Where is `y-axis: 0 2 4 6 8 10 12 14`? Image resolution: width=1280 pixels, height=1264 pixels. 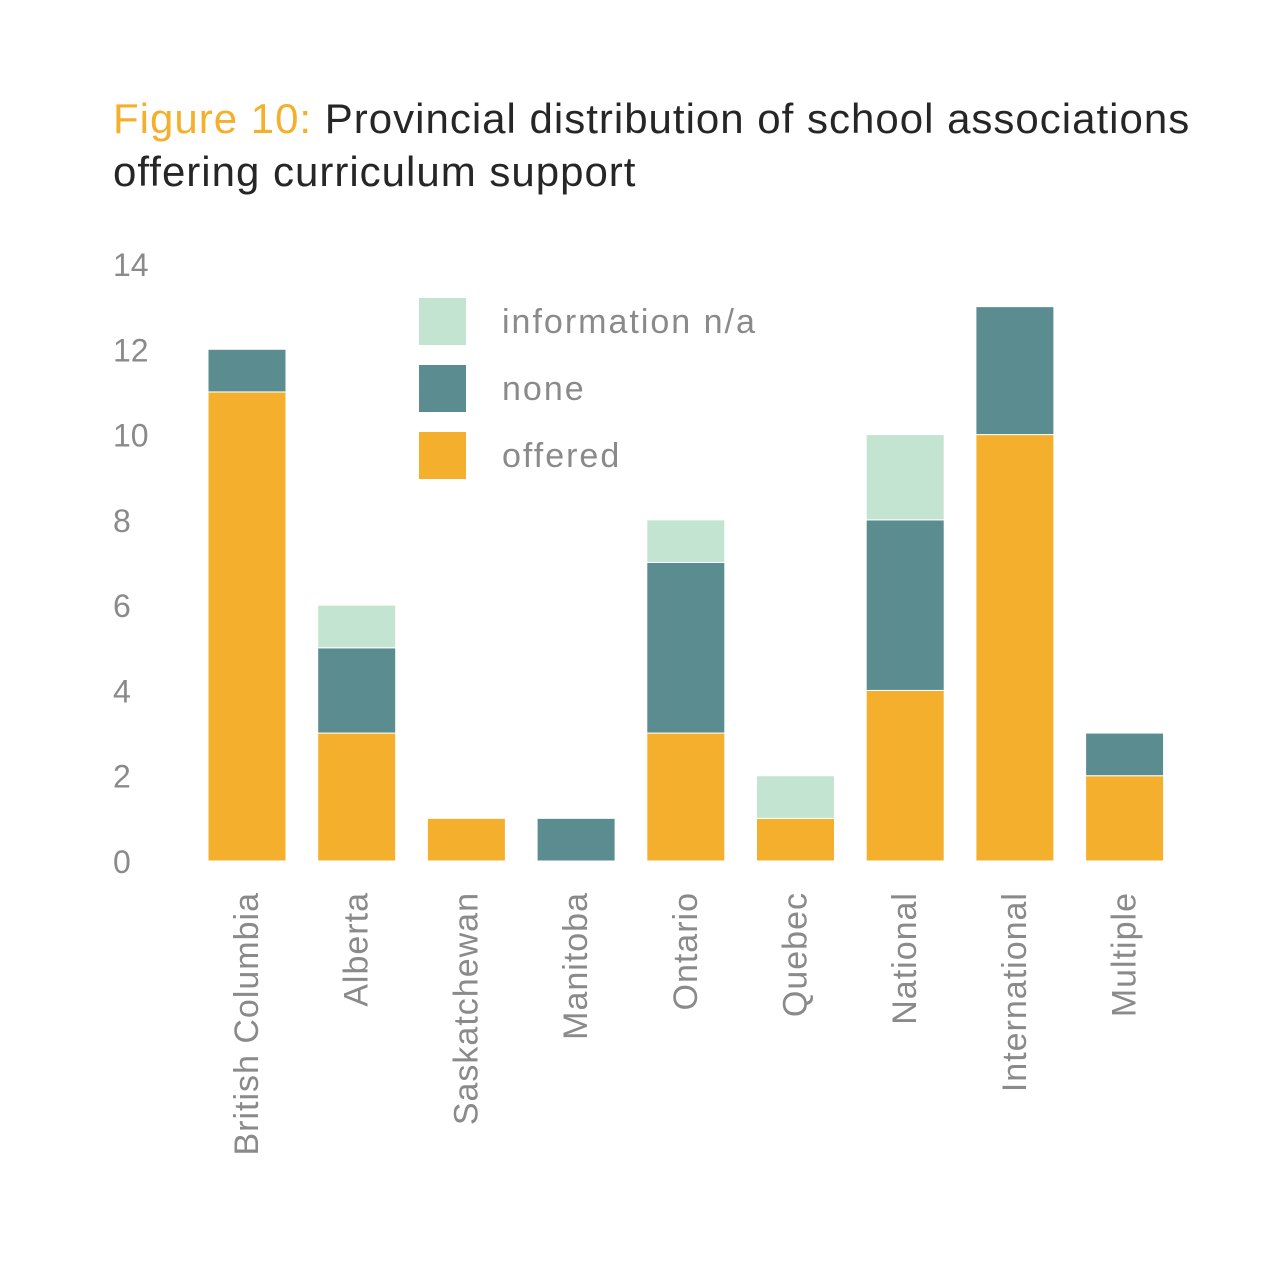
y-axis: 0 2 4 6 8 10 12 14 is located at coordinates (131, 563).